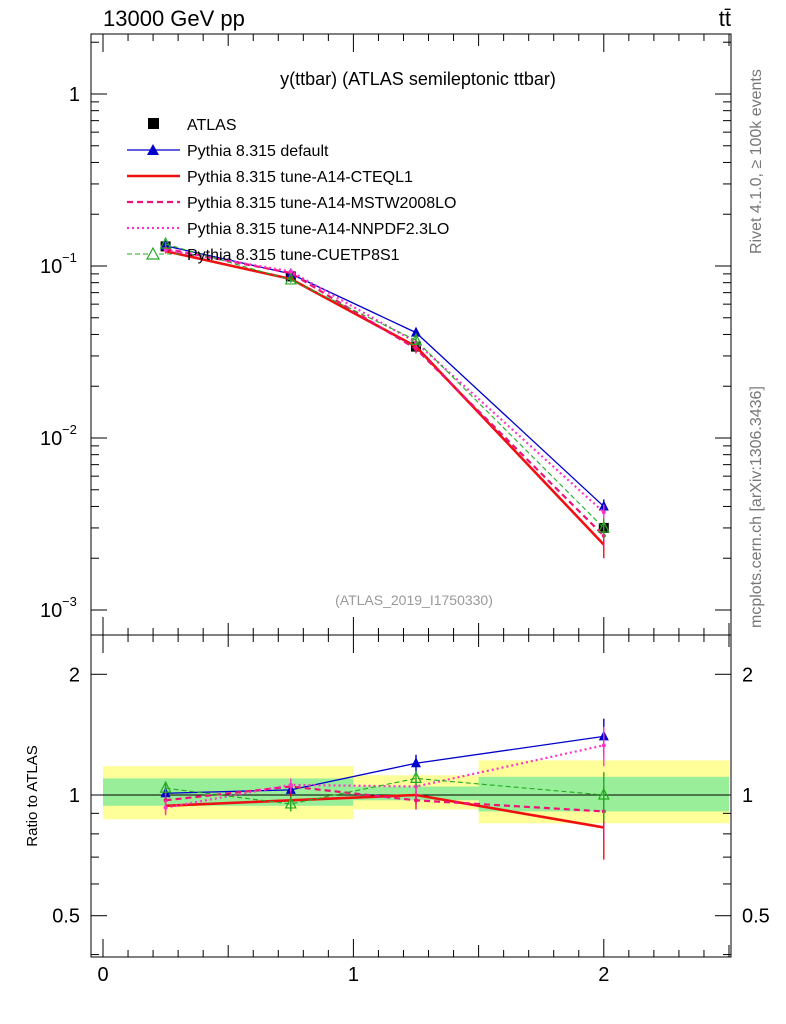 This screenshot has height=1024, width=786. Describe the element at coordinates (747, 675) in the screenshot. I see `ratio-ytick-label-right: 2` at that location.